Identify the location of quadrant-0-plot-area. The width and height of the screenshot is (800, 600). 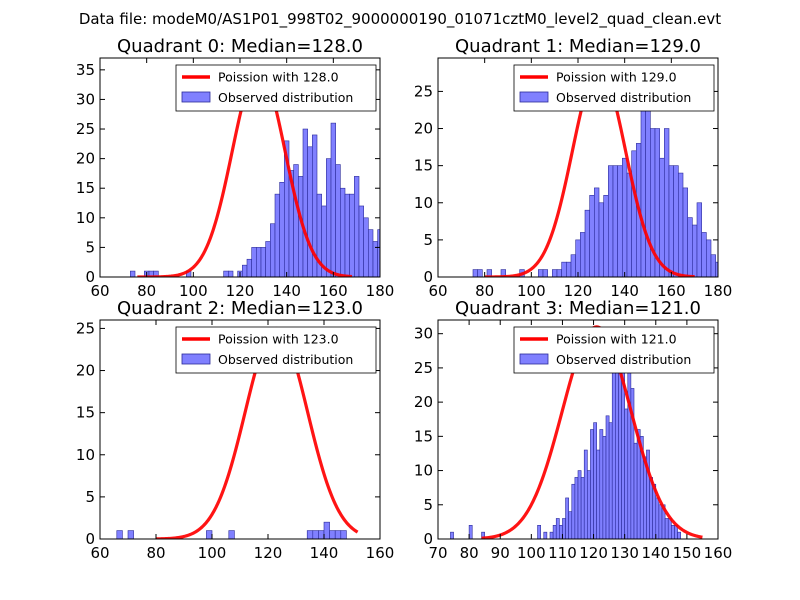
(289, 172).